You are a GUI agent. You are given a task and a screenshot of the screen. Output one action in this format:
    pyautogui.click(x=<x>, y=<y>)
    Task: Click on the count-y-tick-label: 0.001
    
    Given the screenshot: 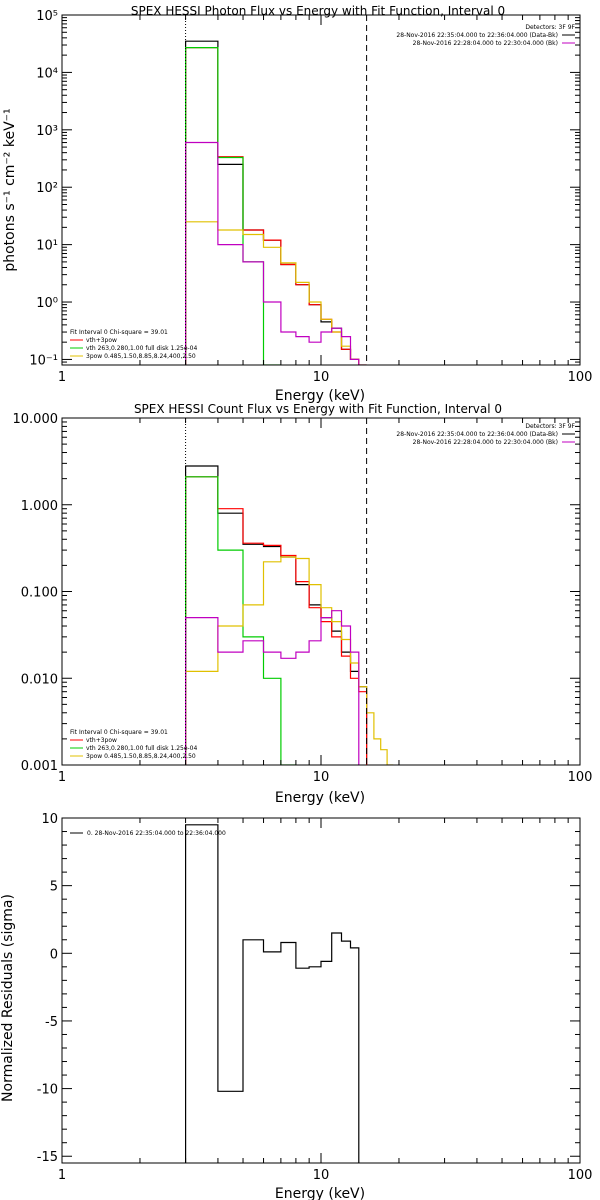 What is the action you would take?
    pyautogui.click(x=39, y=766)
    